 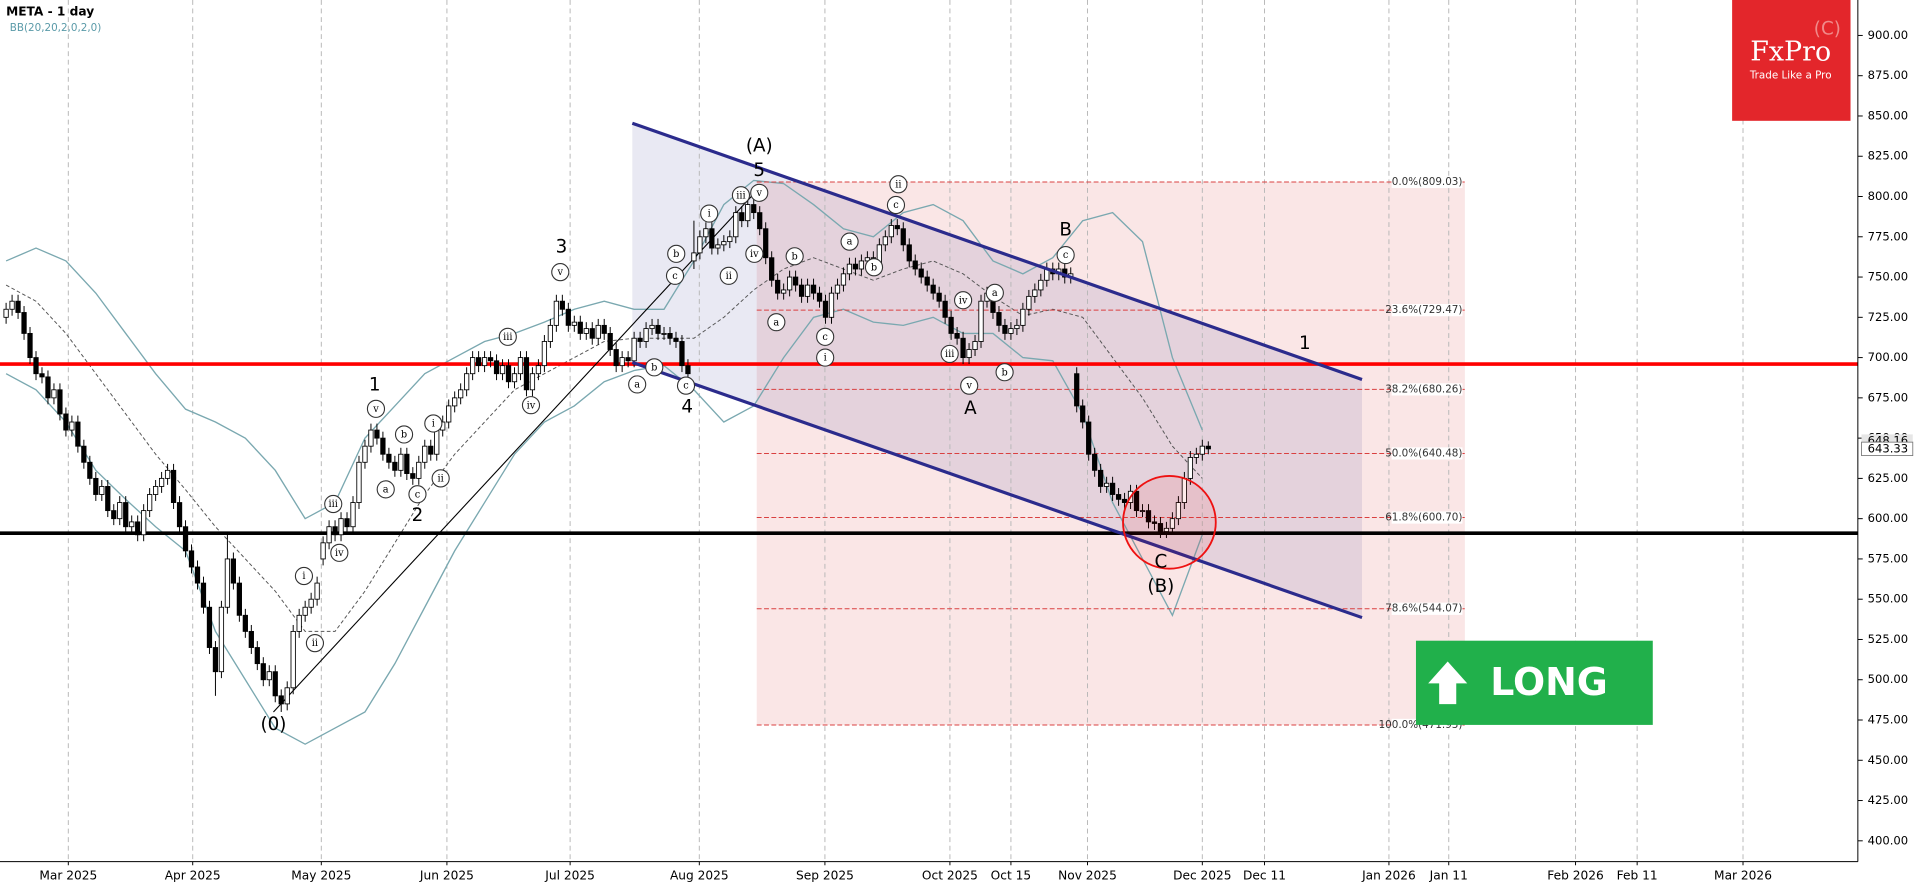 What do you see at coordinates (562, 247) in the screenshot?
I see `wave-label: 3` at bounding box center [562, 247].